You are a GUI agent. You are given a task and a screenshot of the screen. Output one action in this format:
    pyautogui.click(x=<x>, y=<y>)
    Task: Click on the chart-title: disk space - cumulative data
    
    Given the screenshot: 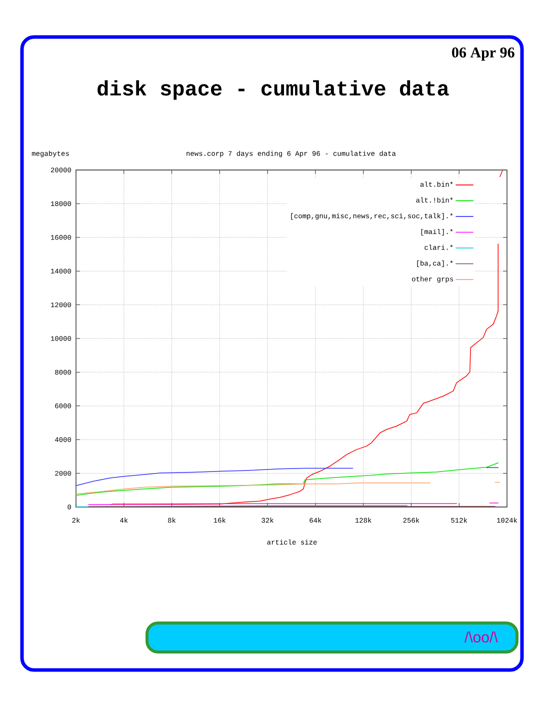 What is the action you would take?
    pyautogui.click(x=273, y=90)
    